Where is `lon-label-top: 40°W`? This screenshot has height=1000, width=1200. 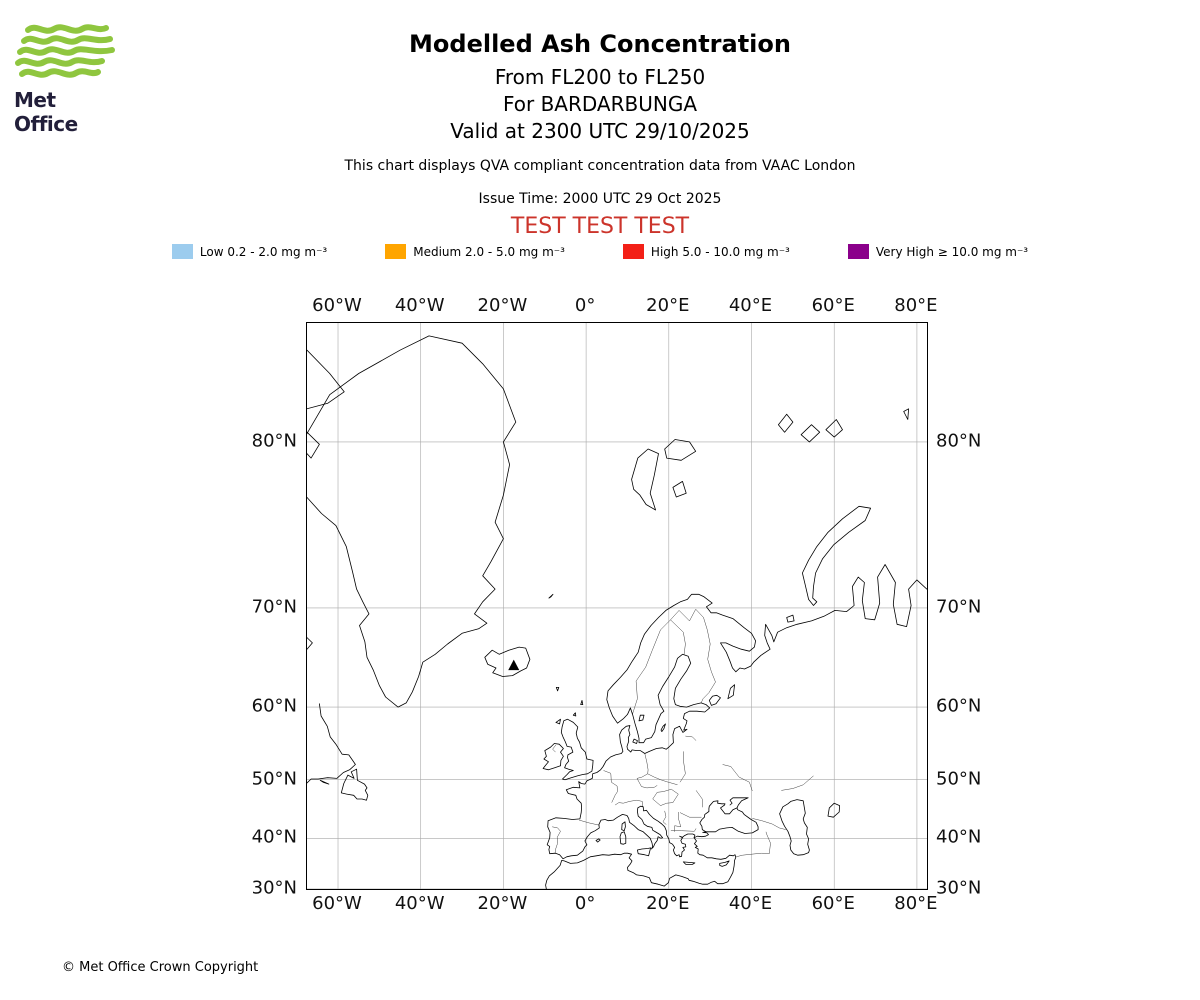
lon-label-top: 40°W is located at coordinates (419, 305).